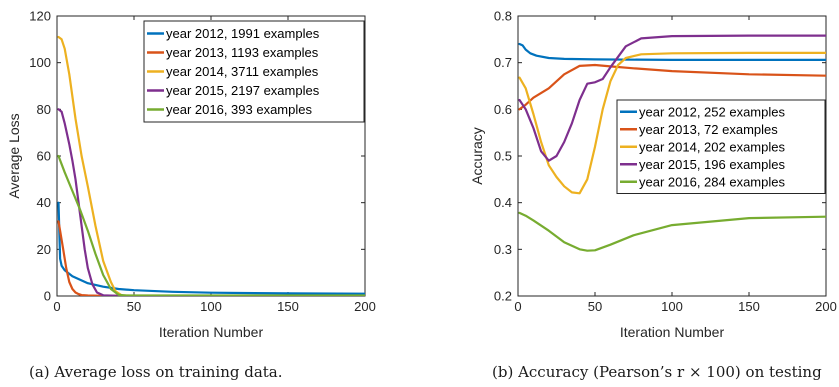  I want to click on legend-entry-4: year 2015, 2197 examples, so click(243, 90).